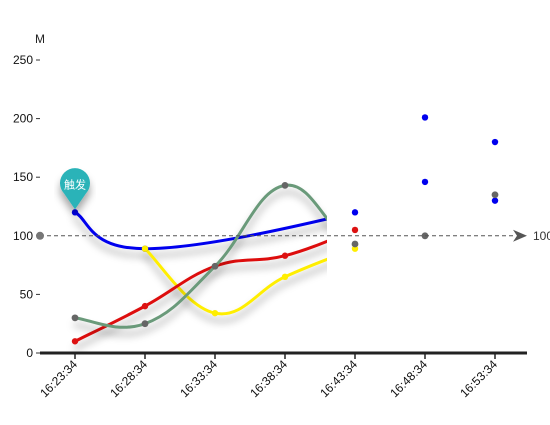 The height and width of the screenshot is (425, 550). What do you see at coordinates (75, 184) in the screenshot?
I see `mark-point-label: 触发` at bounding box center [75, 184].